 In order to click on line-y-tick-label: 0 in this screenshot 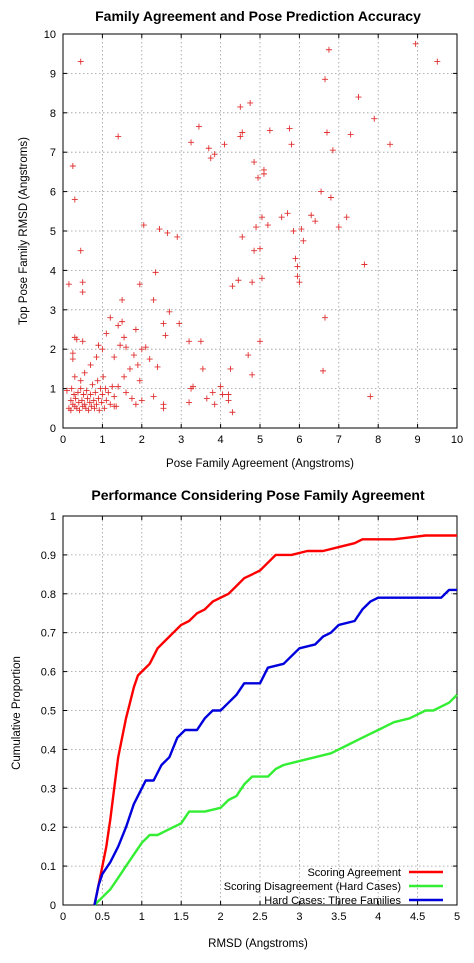, I will do `click(53, 906)`.